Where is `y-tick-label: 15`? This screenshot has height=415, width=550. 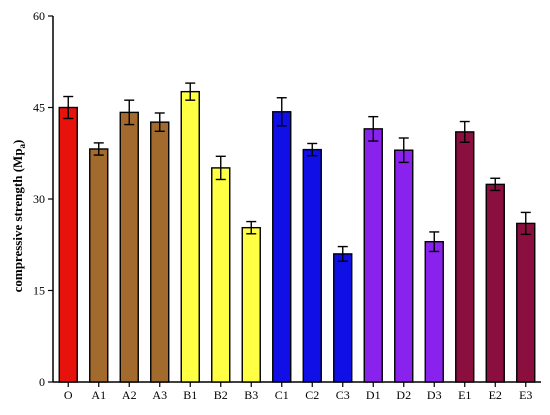
y-tick-label: 15 is located at coordinates (39, 291).